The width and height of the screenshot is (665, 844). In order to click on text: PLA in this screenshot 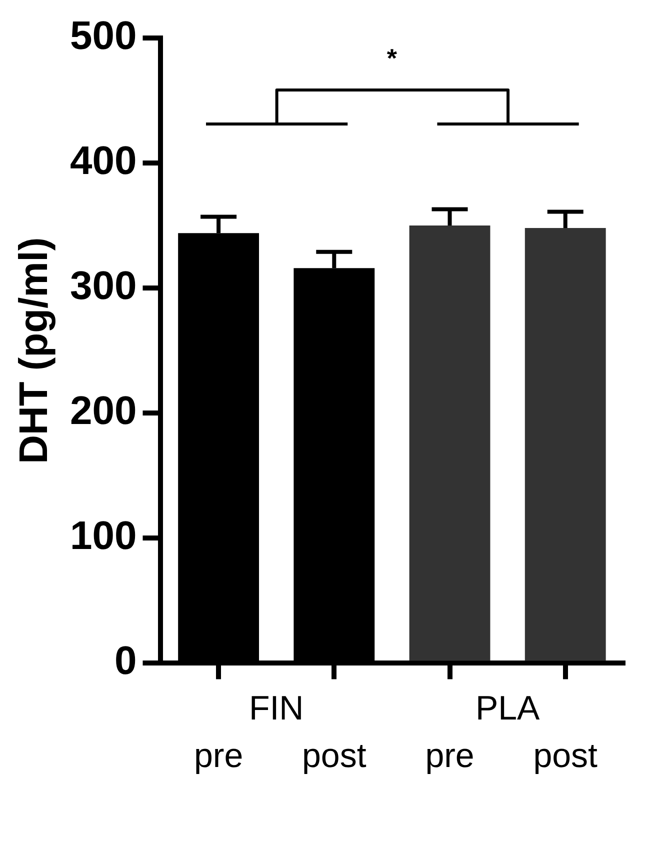, I will do `click(507, 709)`.